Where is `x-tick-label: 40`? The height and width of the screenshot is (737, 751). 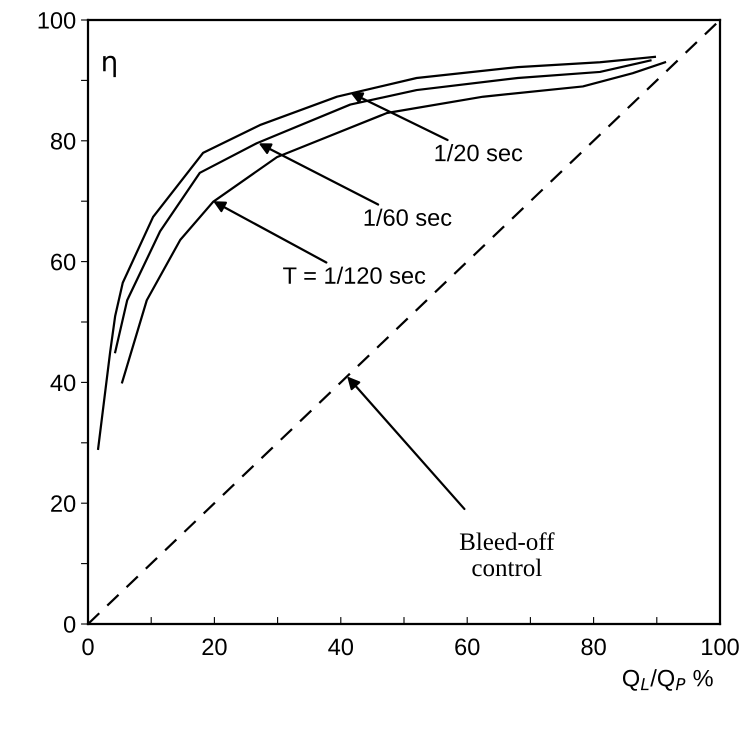
x-tick-label: 40 is located at coordinates (341, 647).